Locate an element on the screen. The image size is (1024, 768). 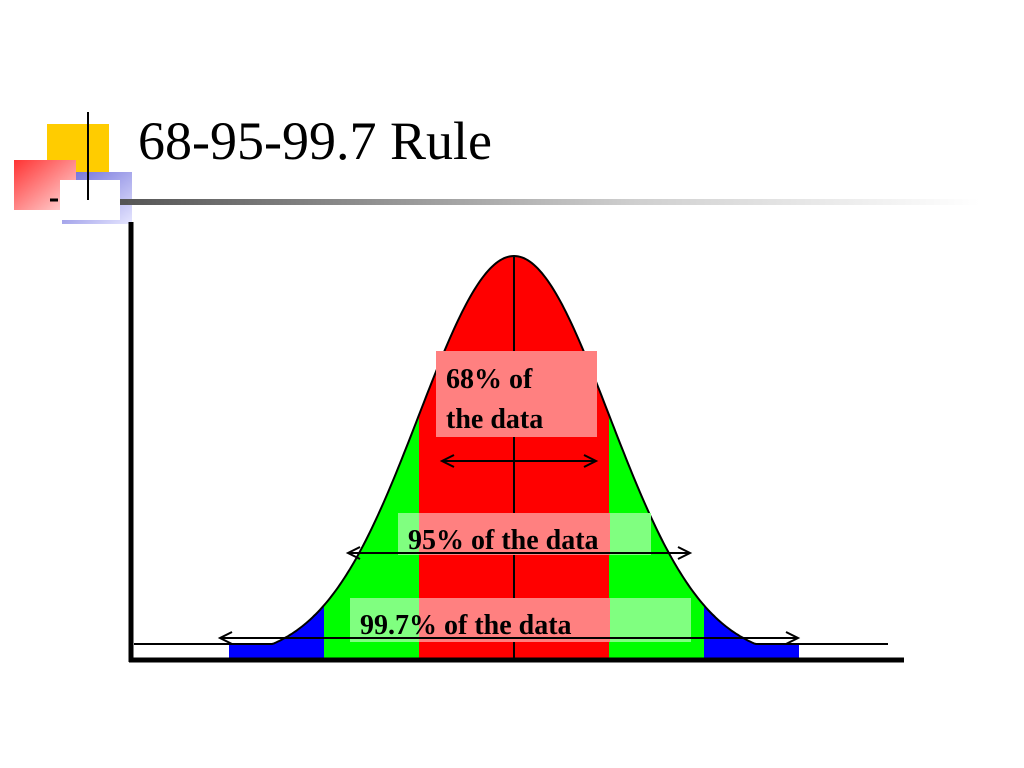
label-68-box is located at coordinates (516, 394).